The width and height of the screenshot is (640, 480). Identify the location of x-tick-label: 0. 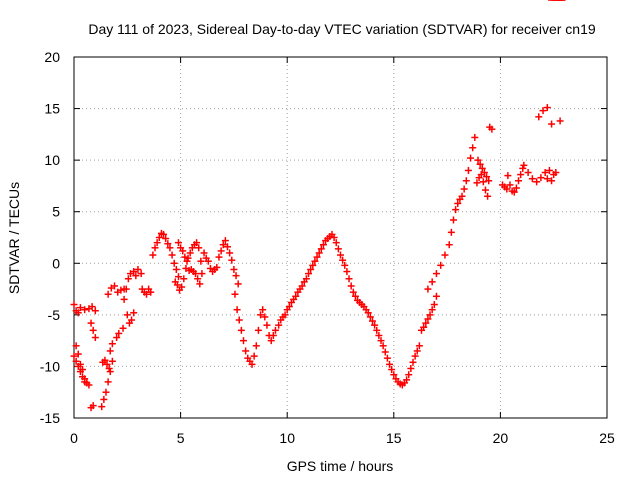
(74, 438).